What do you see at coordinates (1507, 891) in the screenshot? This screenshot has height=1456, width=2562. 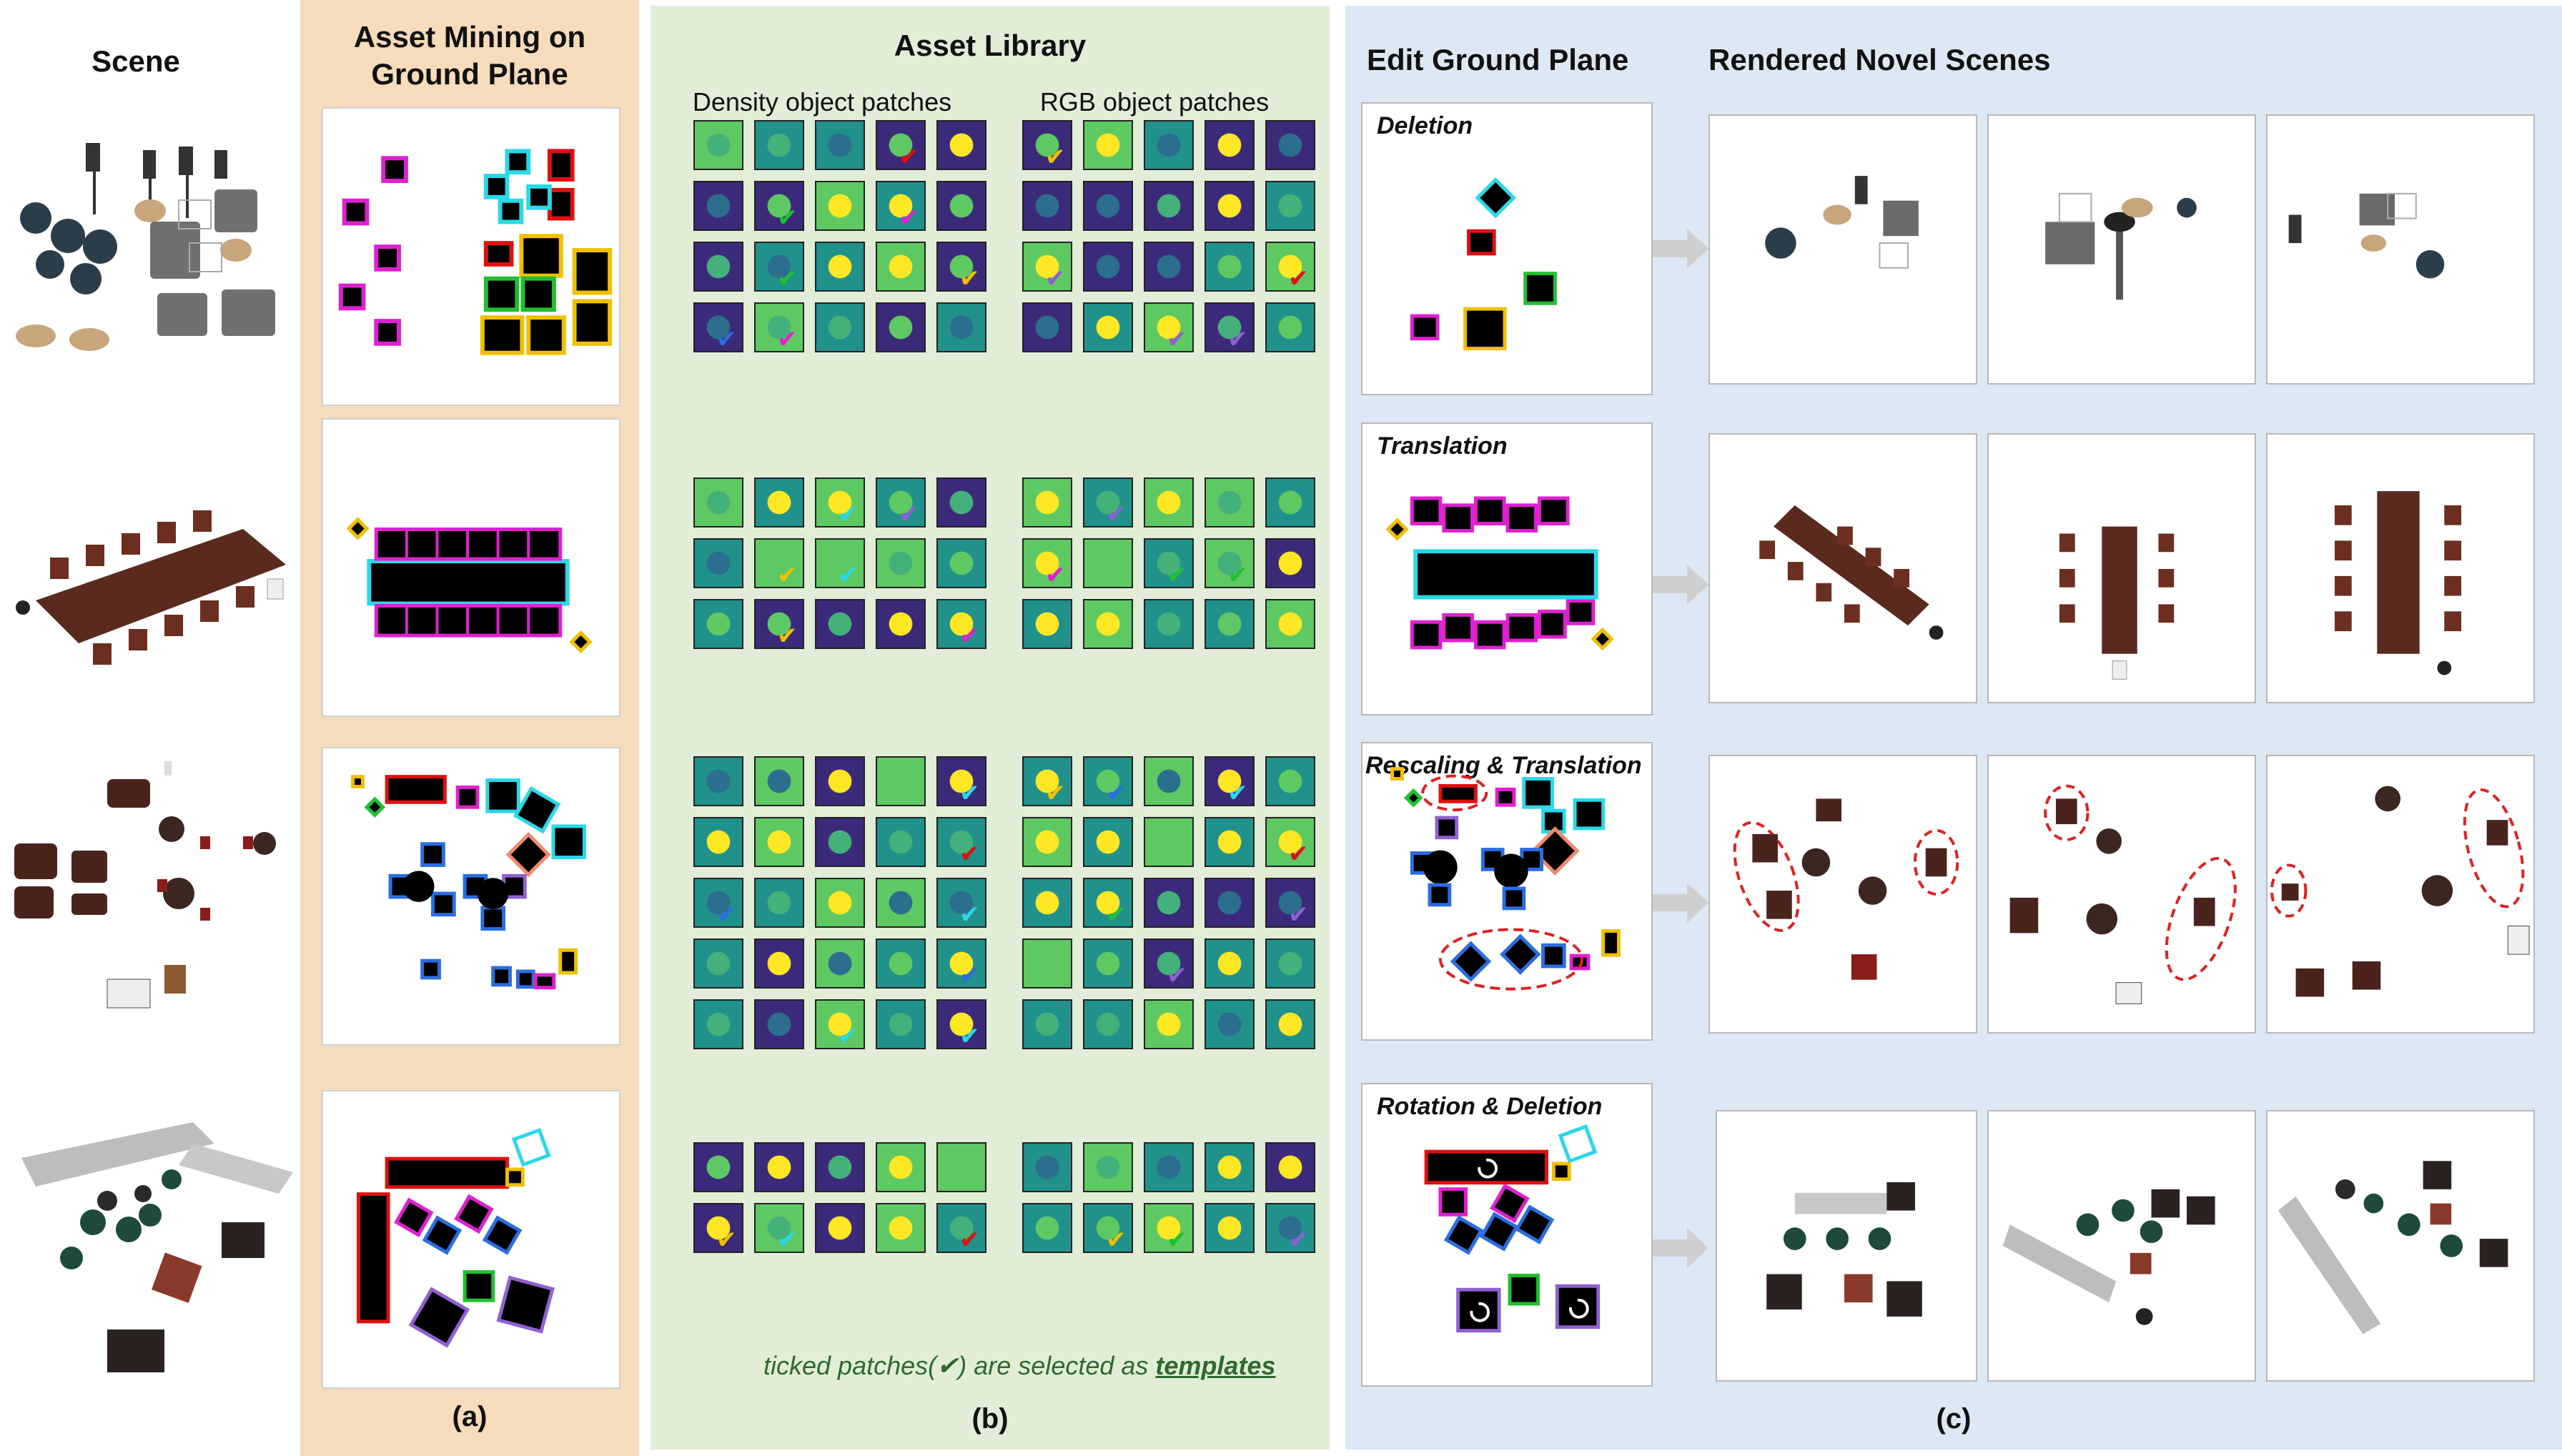 I see `edit-plane-rescale-translate: Rescaling & Translation` at bounding box center [1507, 891].